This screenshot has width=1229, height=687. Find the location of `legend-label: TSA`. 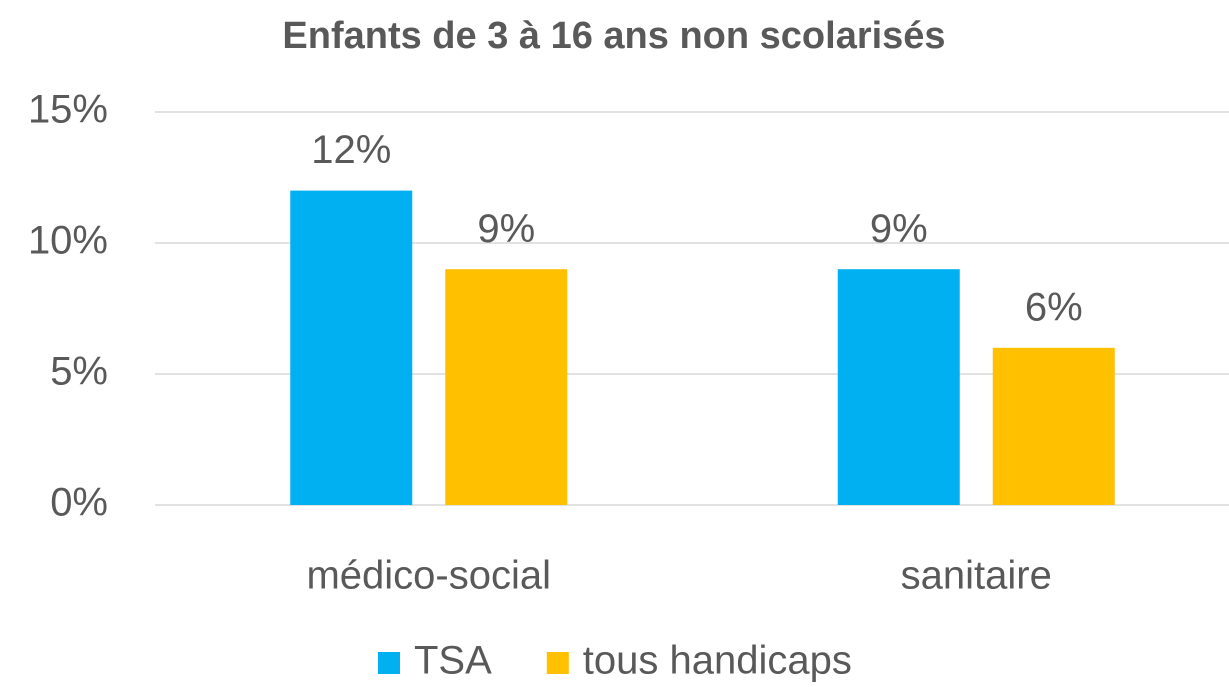

legend-label: TSA is located at coordinates (453, 661).